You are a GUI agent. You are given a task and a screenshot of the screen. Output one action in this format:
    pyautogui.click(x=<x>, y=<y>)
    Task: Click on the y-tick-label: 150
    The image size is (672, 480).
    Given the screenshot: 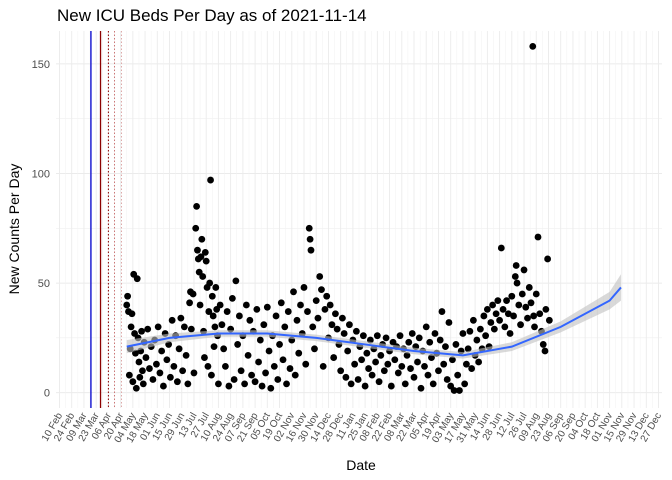 What is the action you would take?
    pyautogui.click(x=41, y=65)
    